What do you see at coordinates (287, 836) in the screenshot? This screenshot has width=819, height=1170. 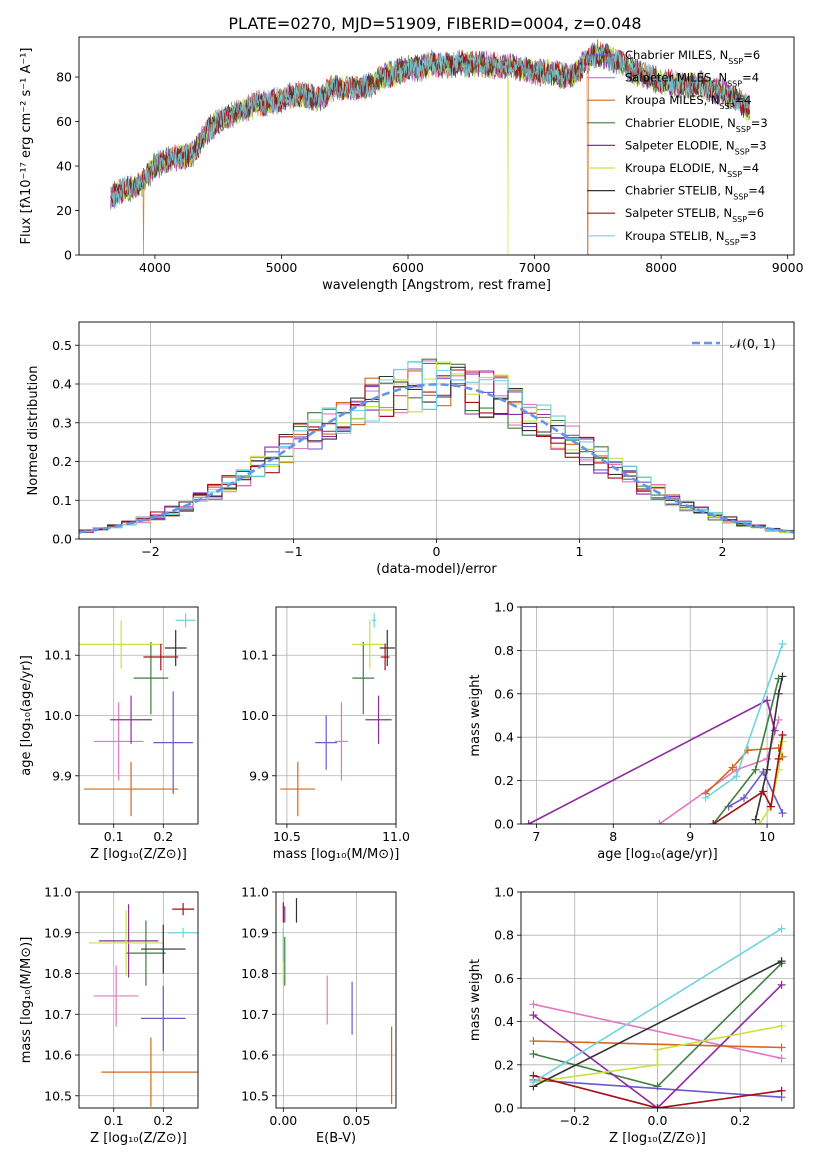 I see `x-tick-label: 10.5` at bounding box center [287, 836].